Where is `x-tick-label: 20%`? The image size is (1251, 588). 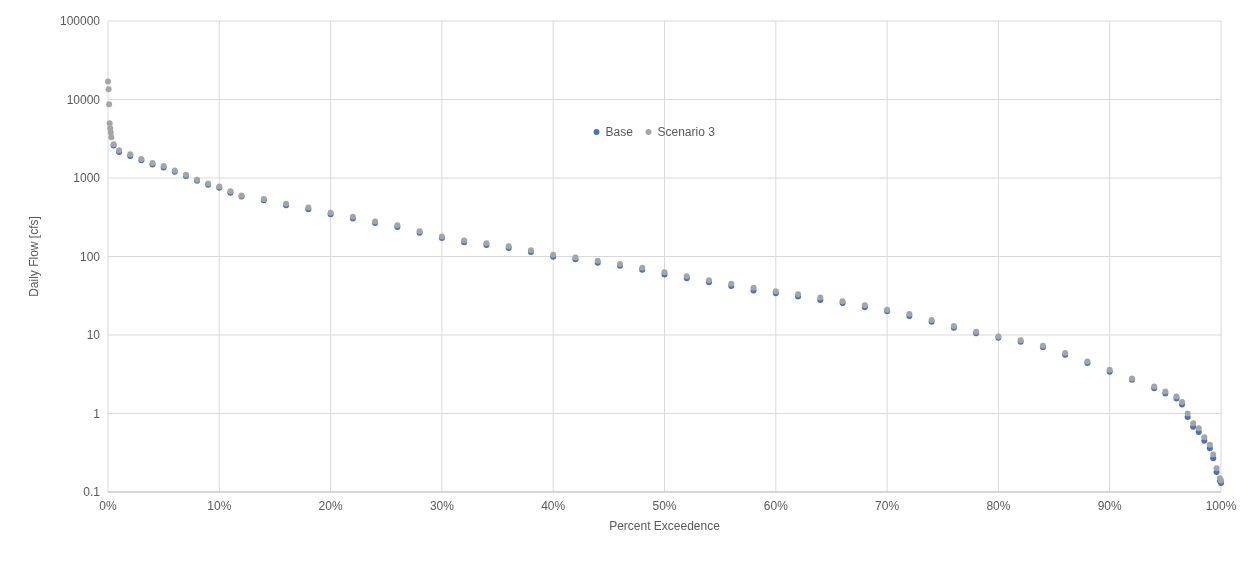
x-tick-label: 20% is located at coordinates (330, 506).